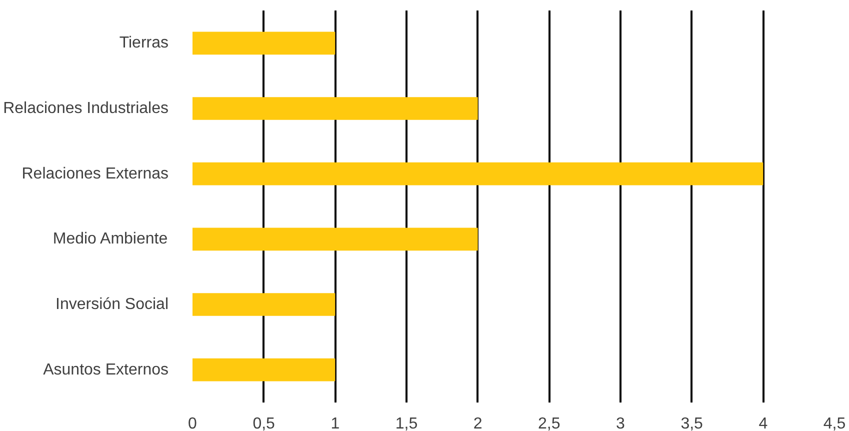 This screenshot has width=849, height=431. I want to click on y-tick-label: Relaciones Externas, so click(95, 173).